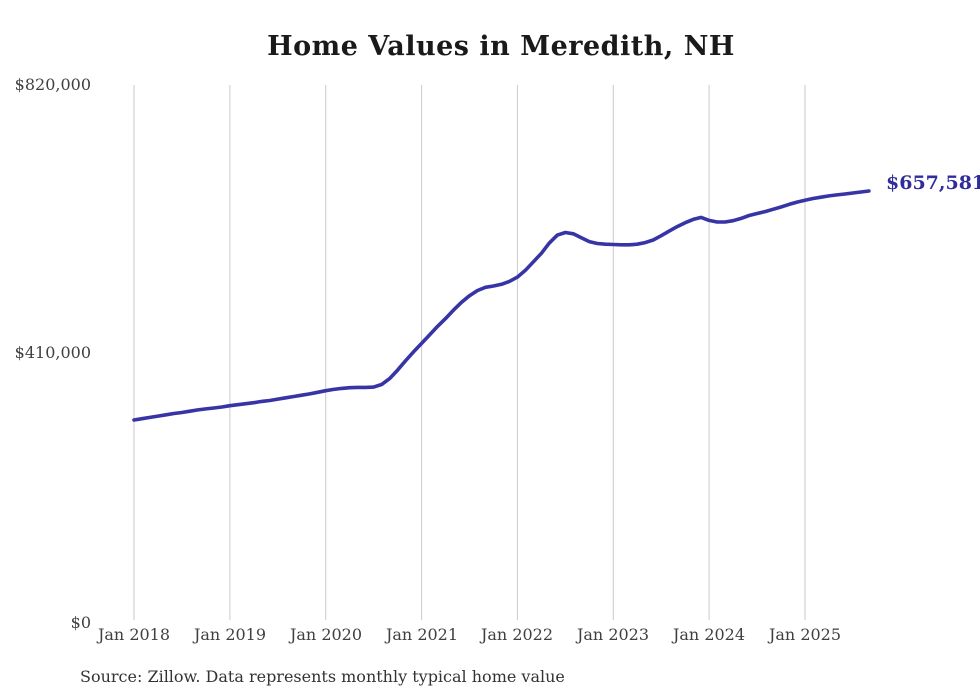 Image resolution: width=980 pixels, height=699 pixels. I want to click on x-axis-tick-jan-2023: Jan 2023, so click(613, 634).